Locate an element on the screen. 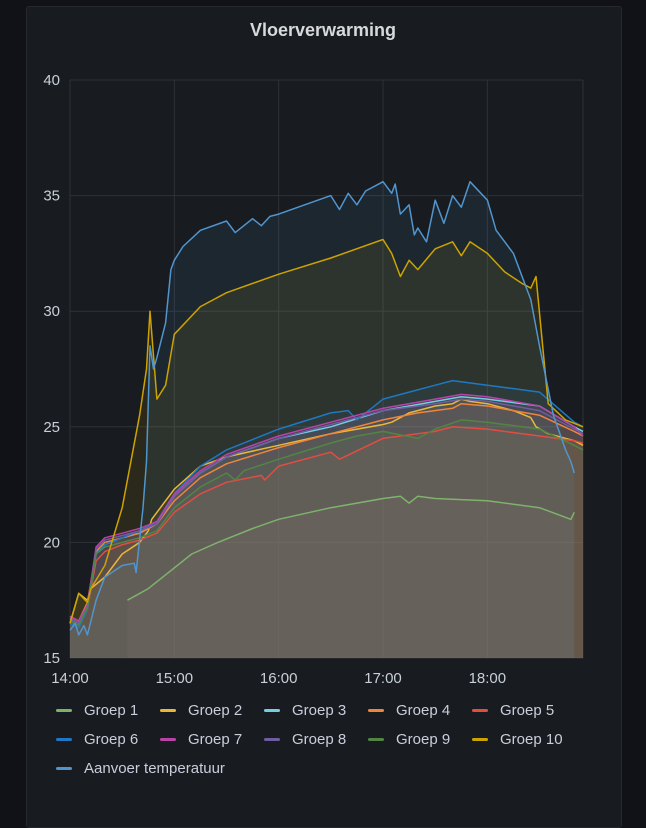  panel-title: Vloerverwarming is located at coordinates (323, 30).